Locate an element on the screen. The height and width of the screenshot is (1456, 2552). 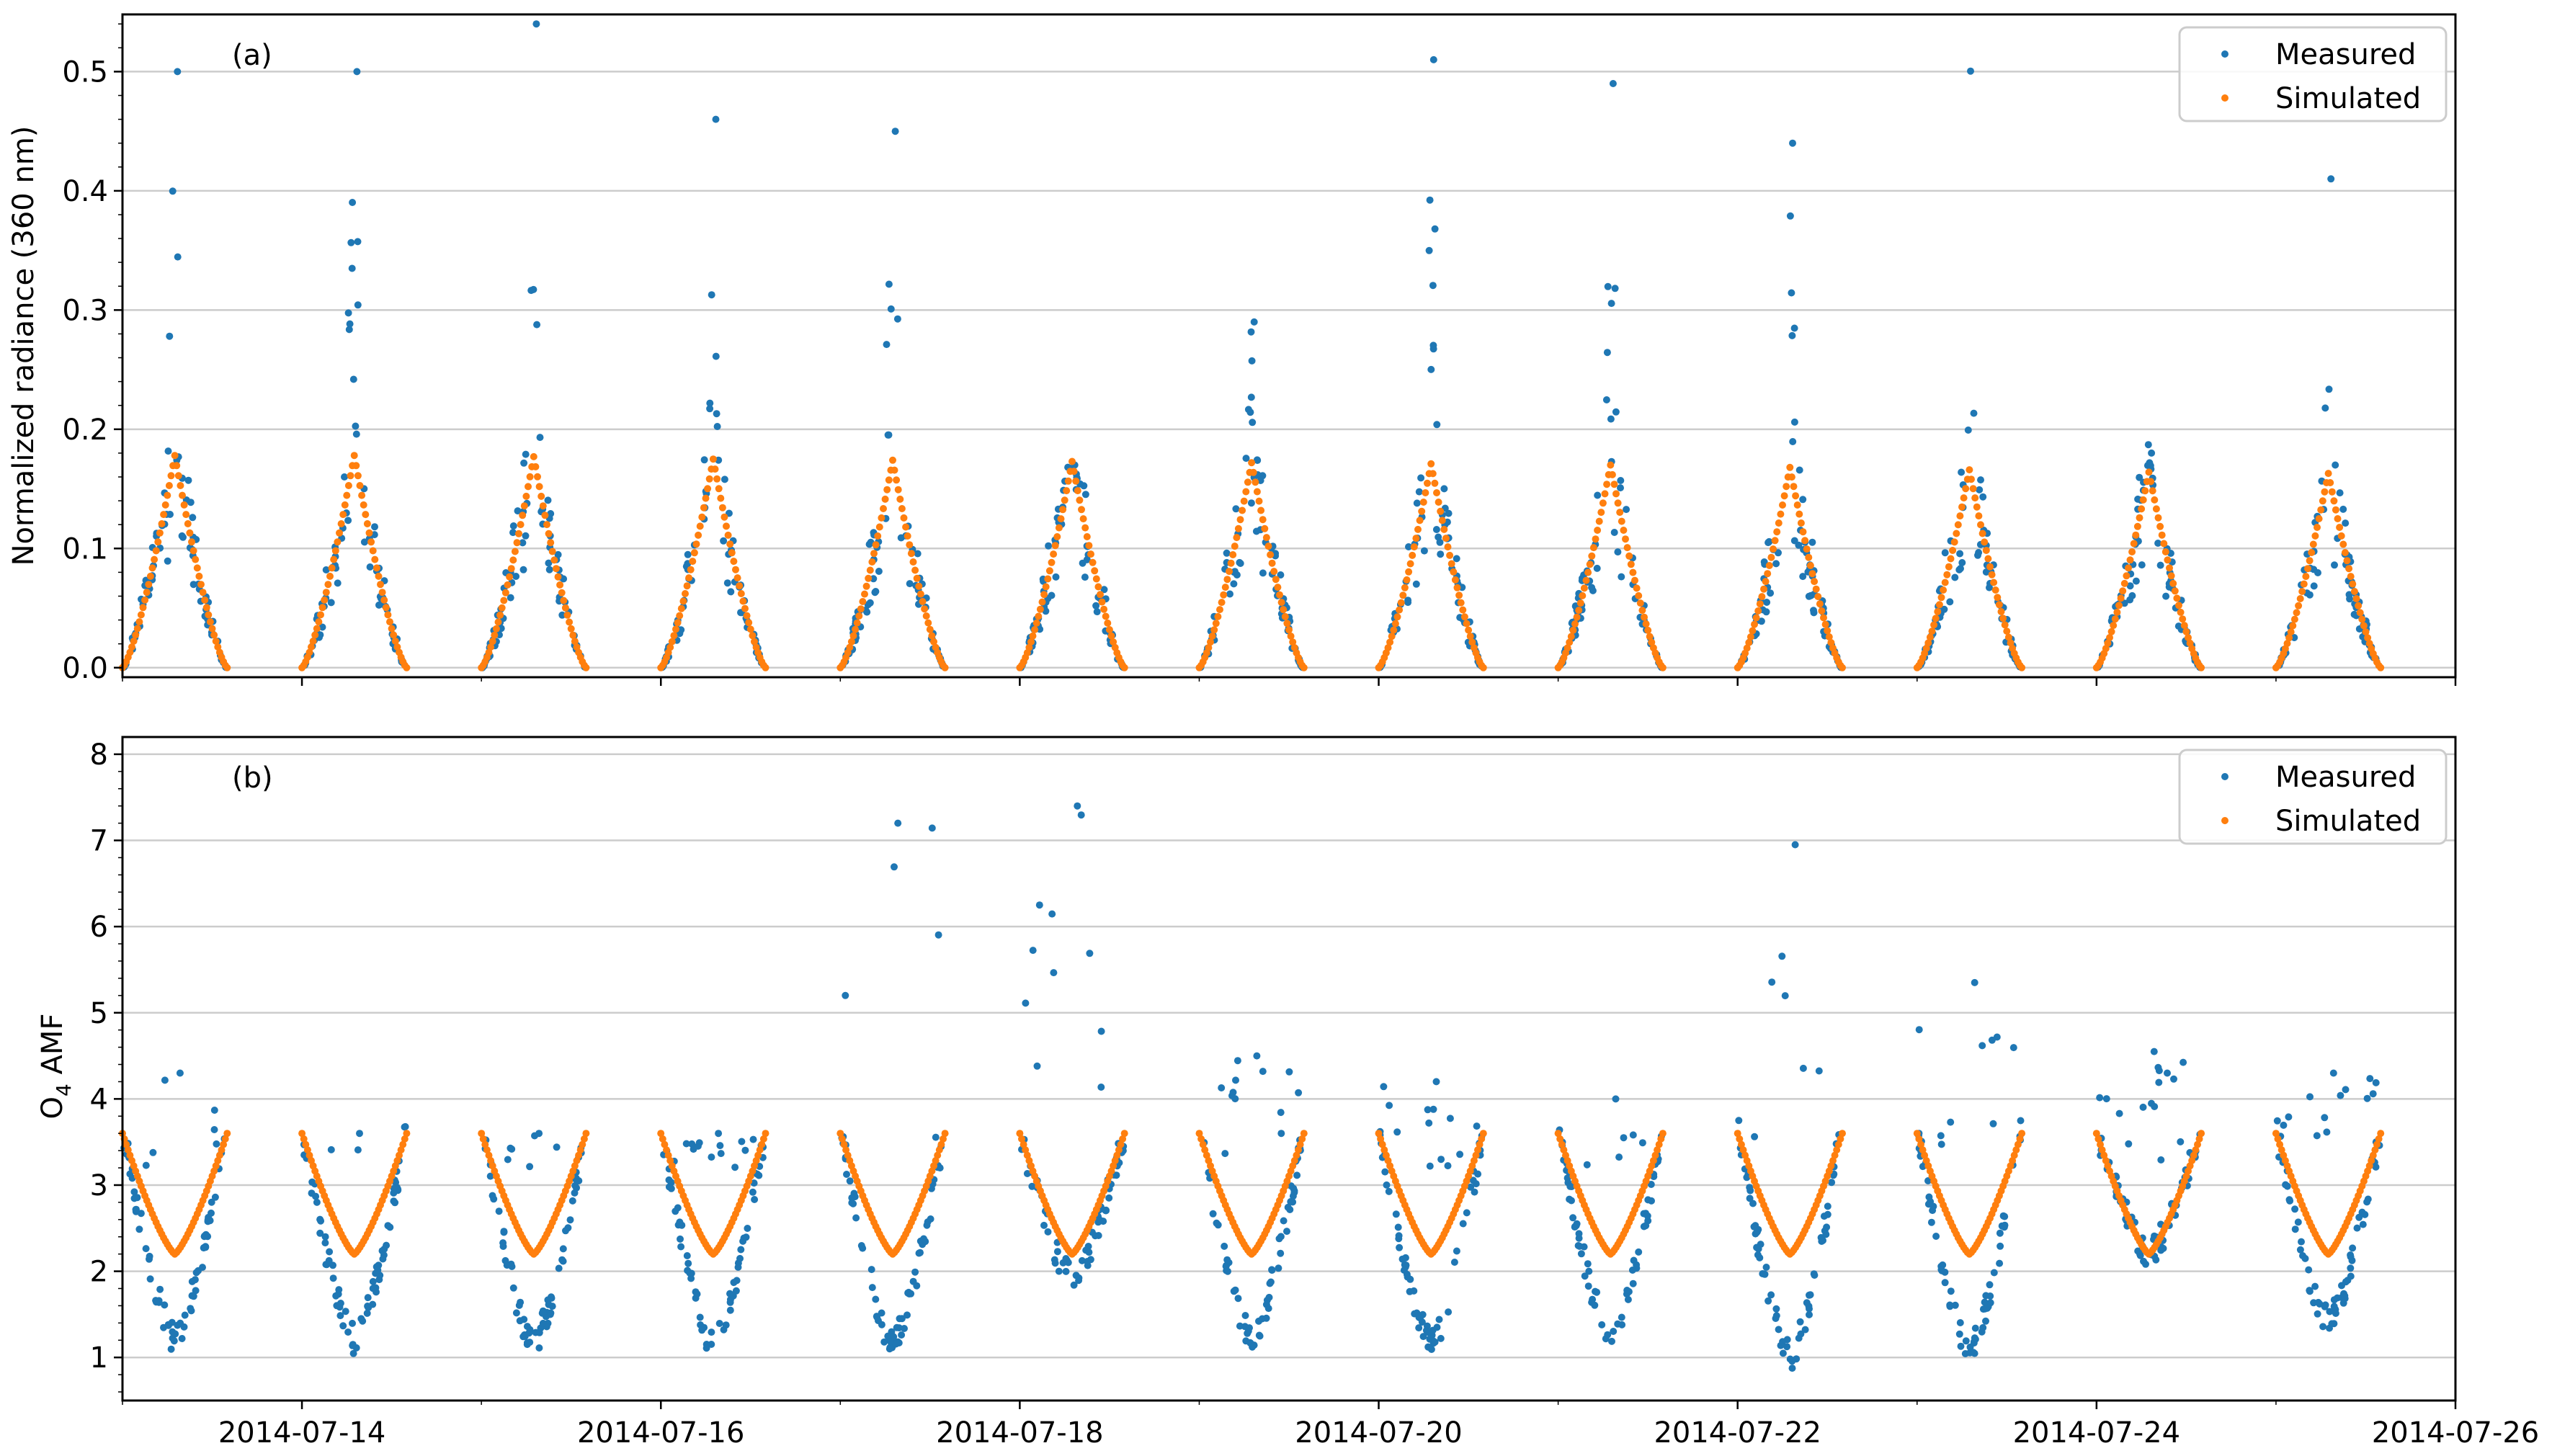
panel-b-legend: Measured Simulated is located at coordinates (2313, 797).